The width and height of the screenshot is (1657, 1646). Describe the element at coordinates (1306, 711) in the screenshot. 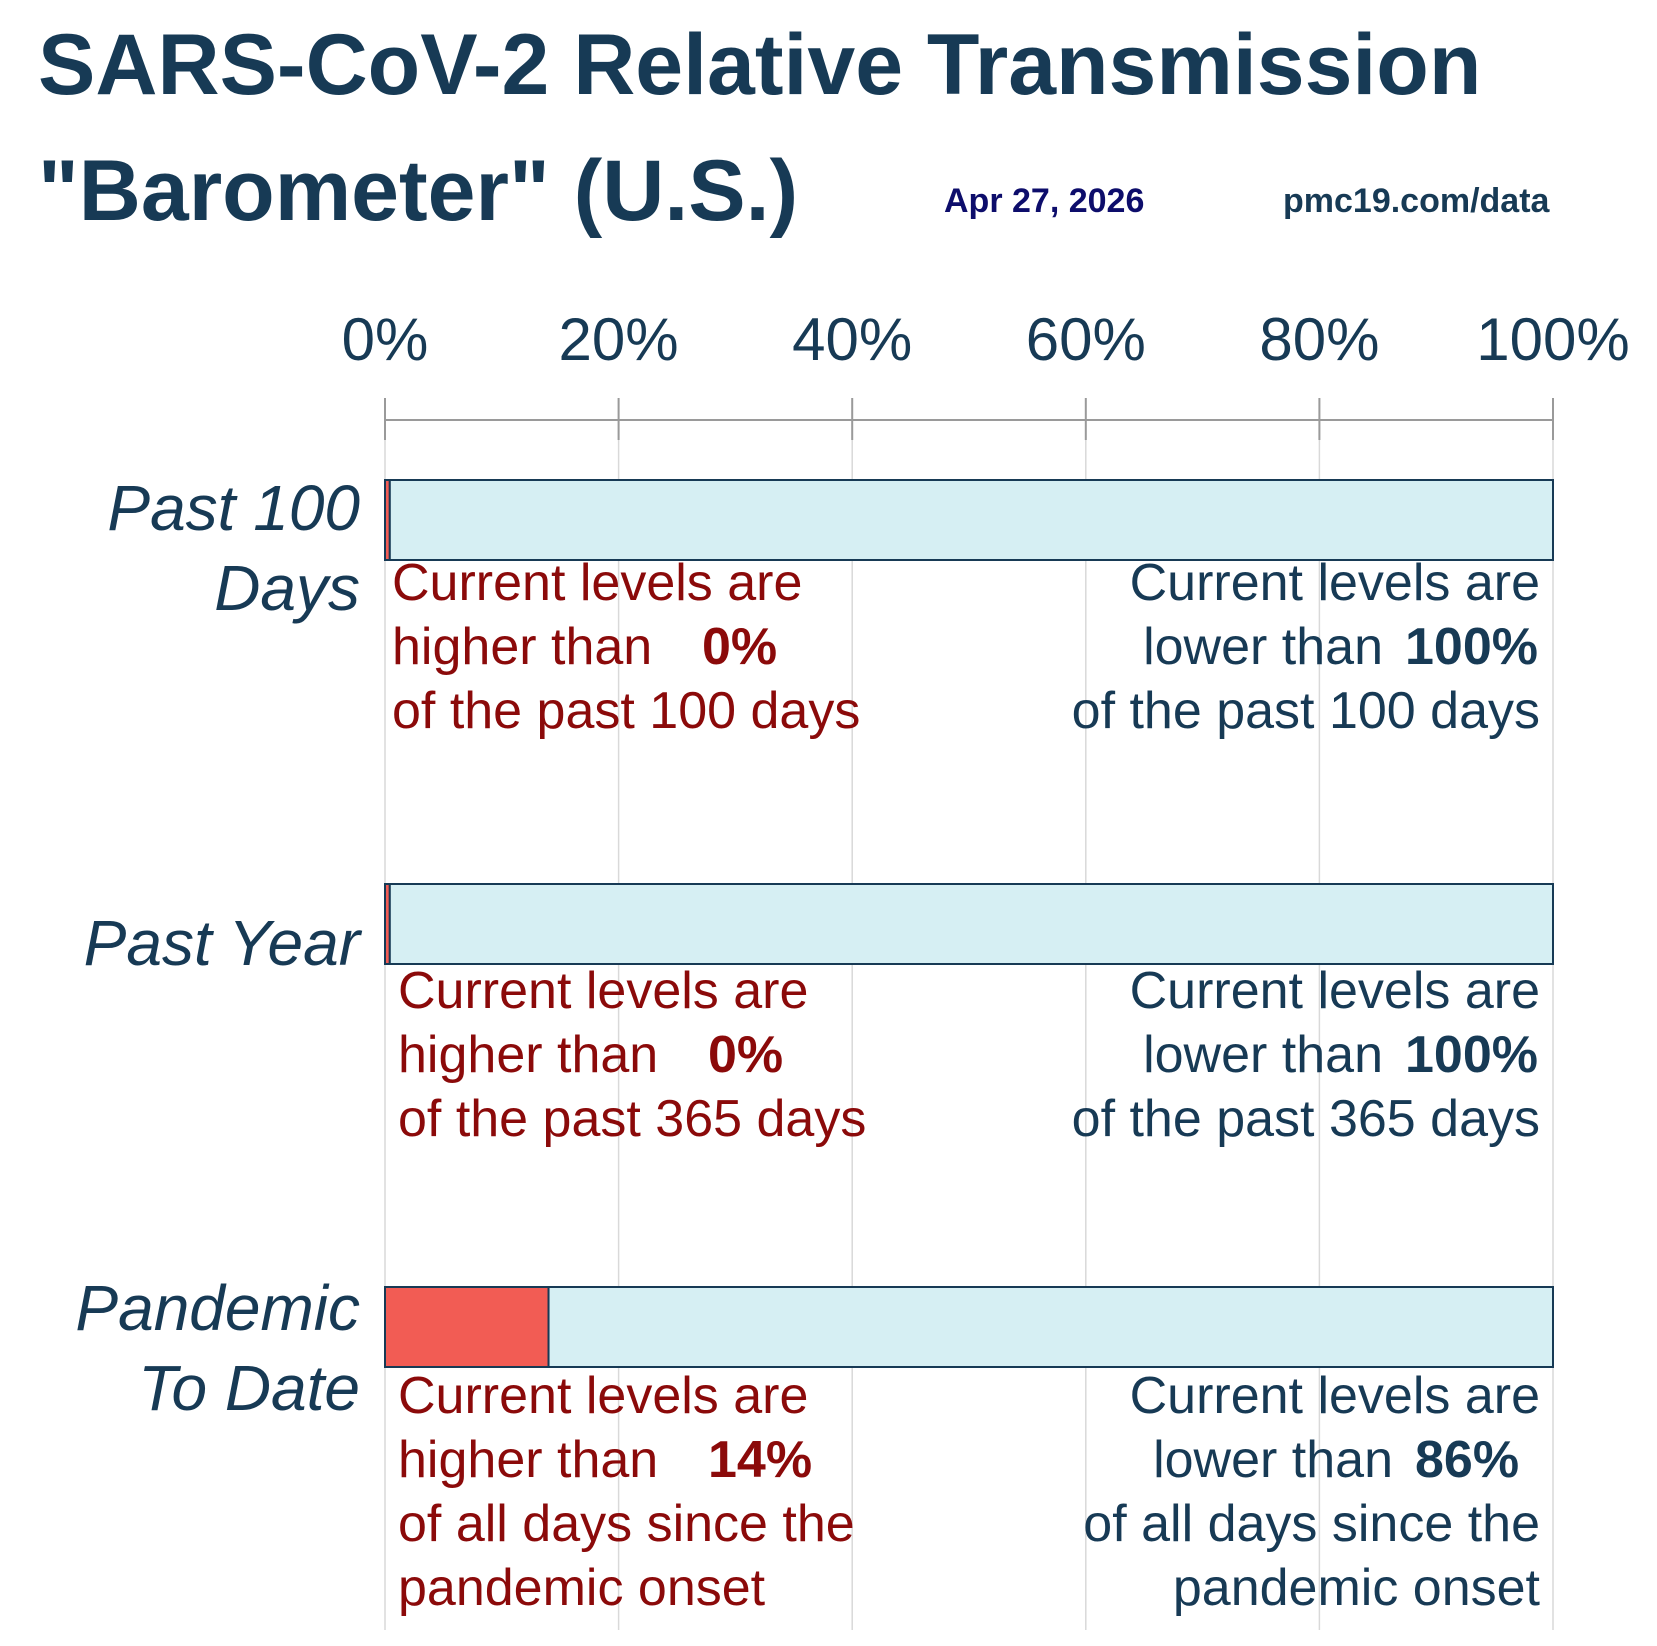

I see `lower-annotation-line: of the past 100 days` at that location.